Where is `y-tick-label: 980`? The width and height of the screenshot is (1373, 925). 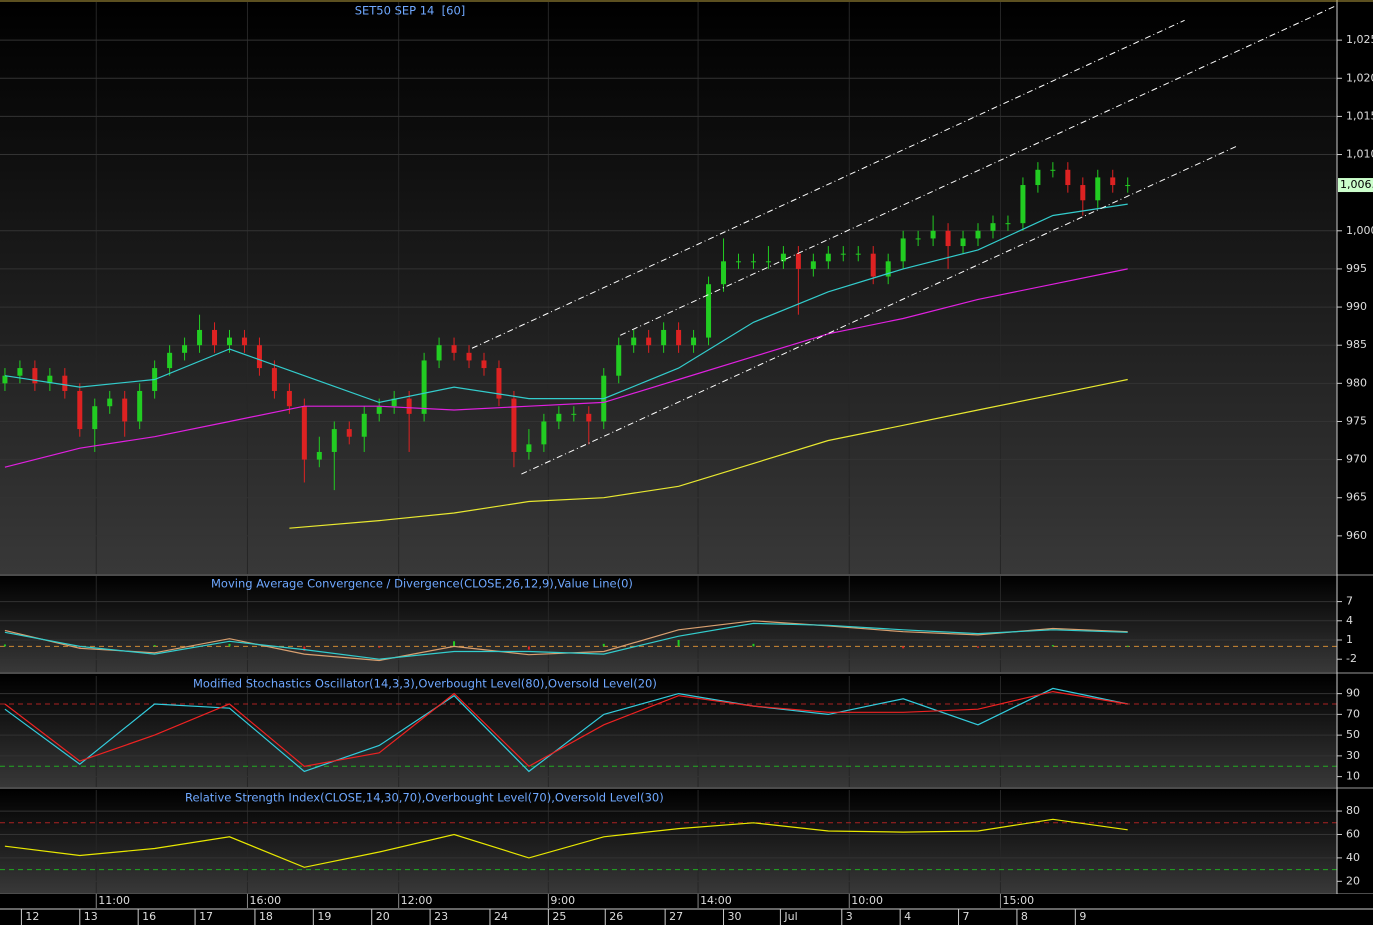
y-tick-label: 980 is located at coordinates (1356, 382).